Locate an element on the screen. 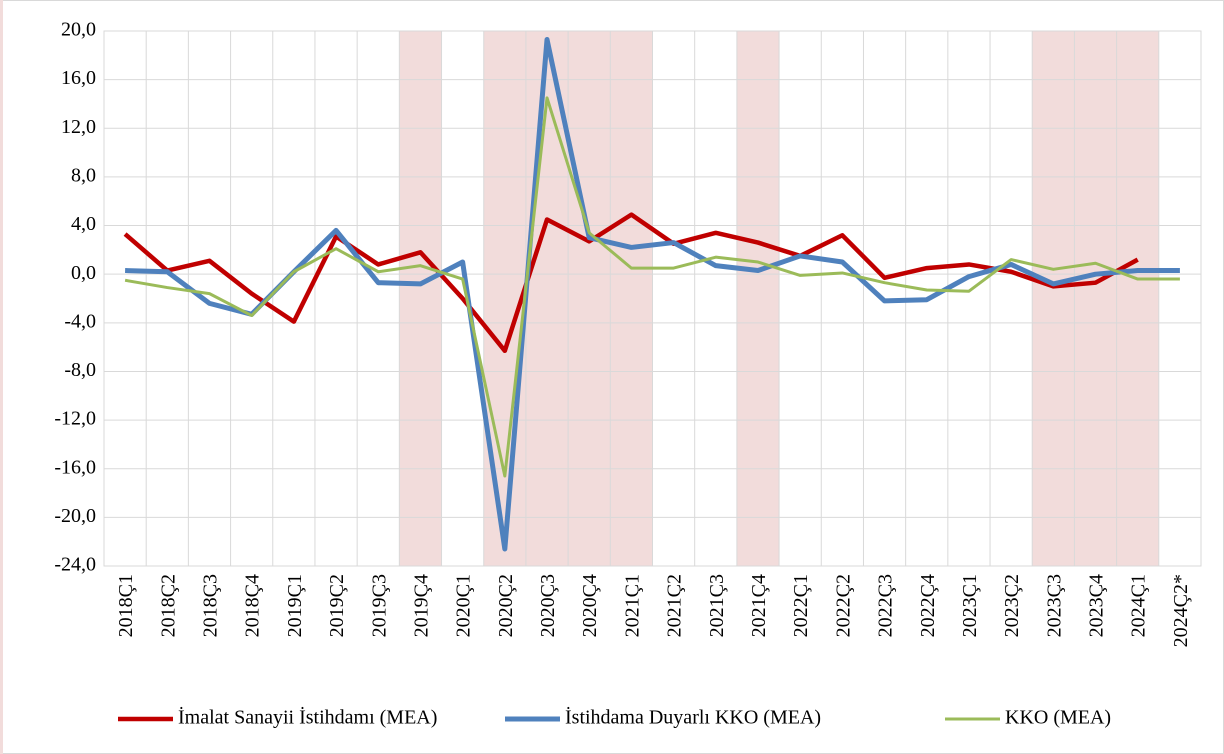 The height and width of the screenshot is (754, 1224). x-tick-label: 2020Ç3 is located at coordinates (548, 605).